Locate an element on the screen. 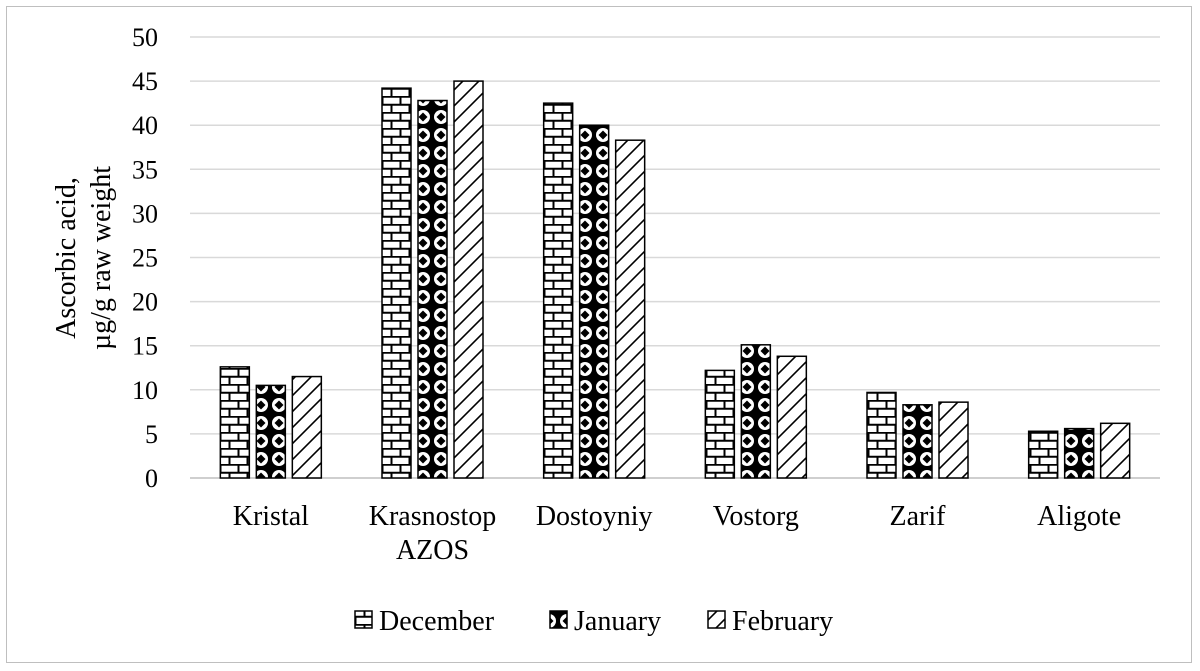 Image resolution: width=1200 pixels, height=671 pixels. legend-swatch-february is located at coordinates (716, 619).